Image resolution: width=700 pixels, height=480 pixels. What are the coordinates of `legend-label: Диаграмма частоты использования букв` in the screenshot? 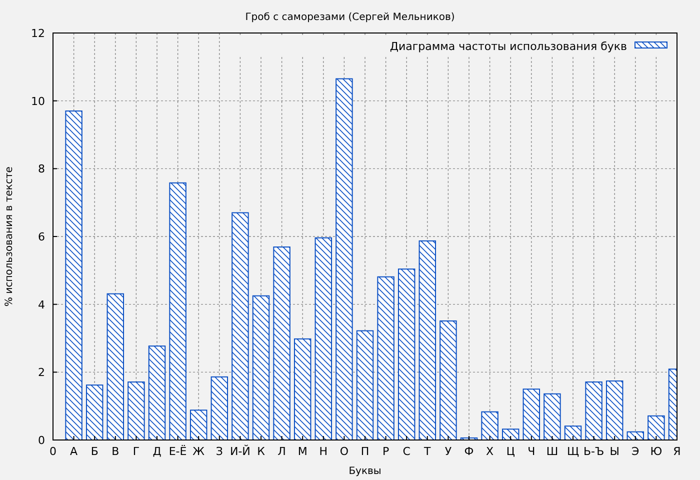 It's located at (508, 46).